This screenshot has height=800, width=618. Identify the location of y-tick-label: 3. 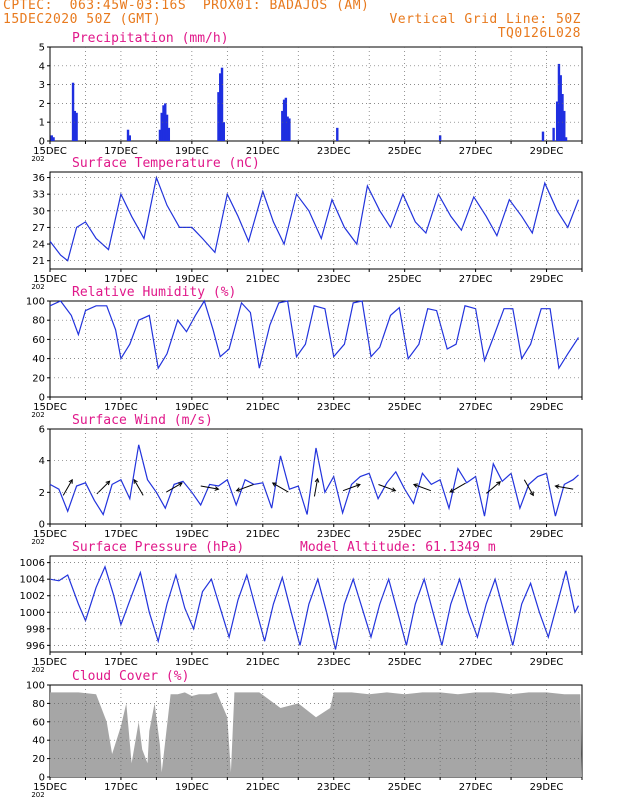
(42, 85).